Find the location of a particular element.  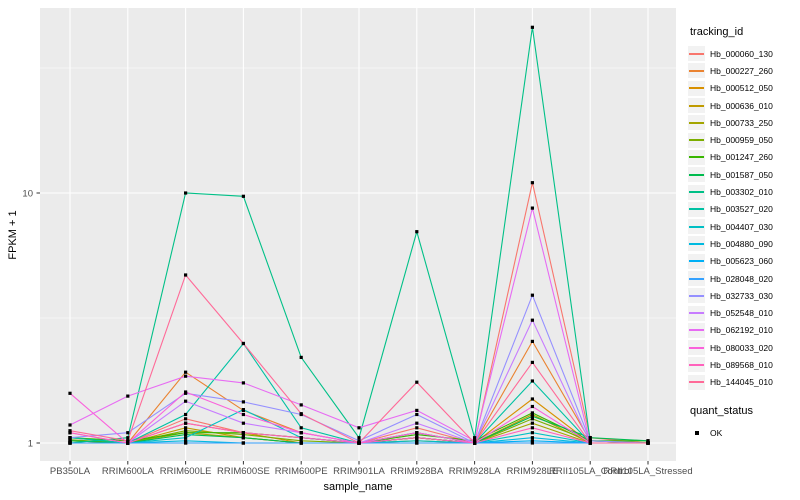

legend-label: Hb_003302_010 is located at coordinates (741, 192).